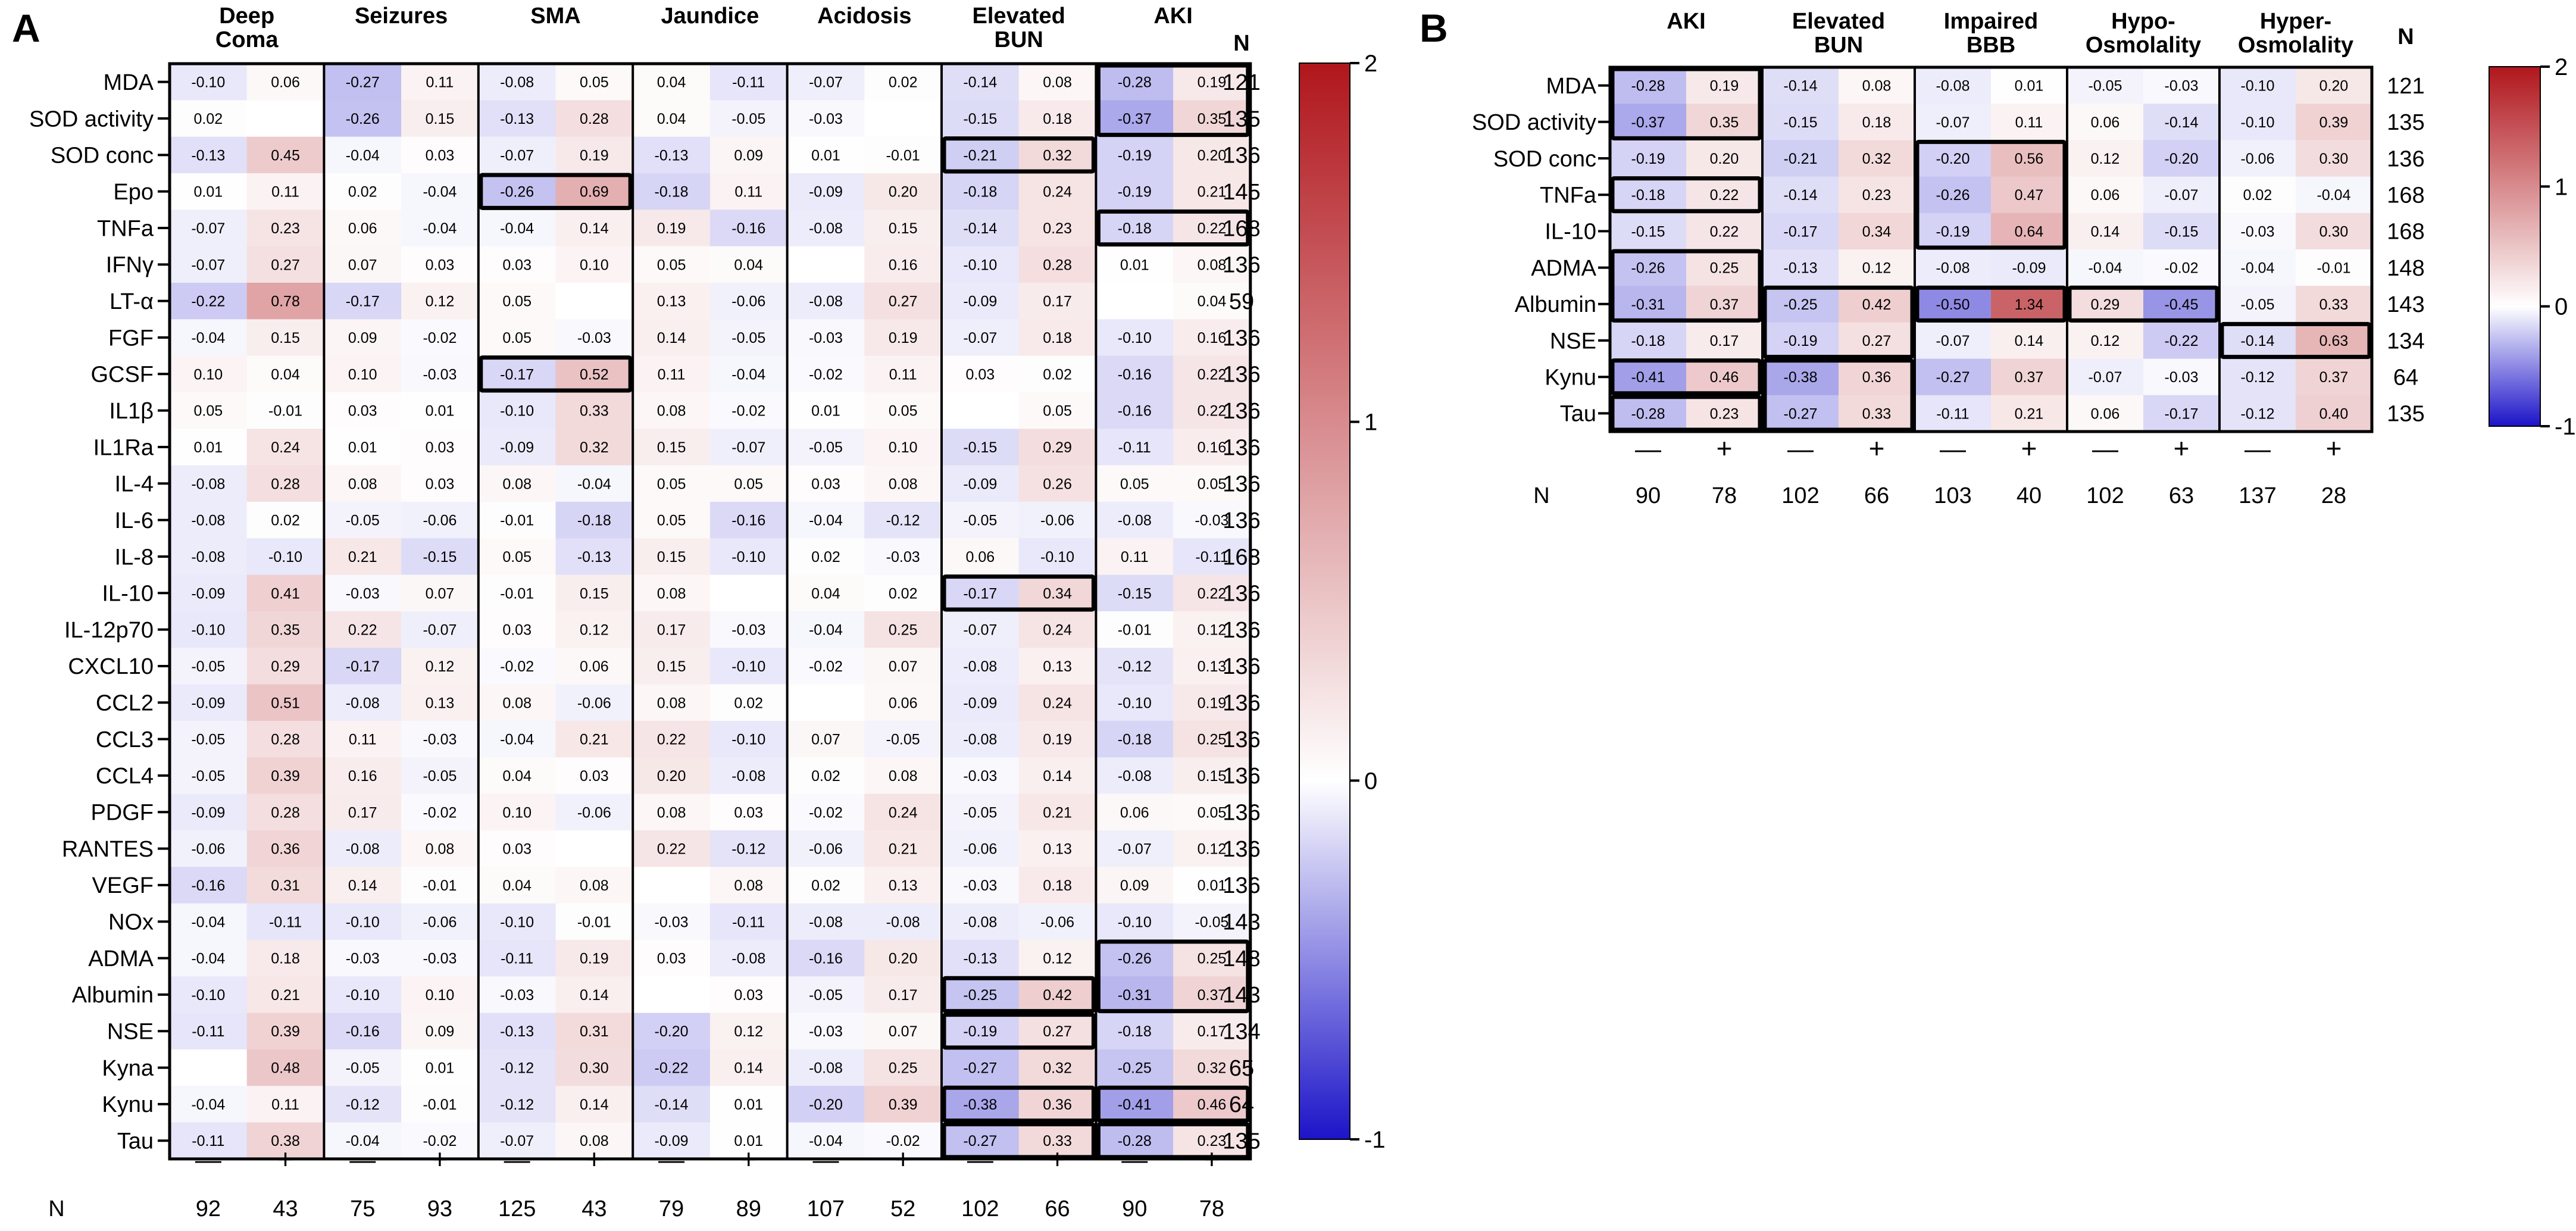 The height and width of the screenshot is (1231, 2576). I want to click on cell-value: 0.10, so click(208, 374).